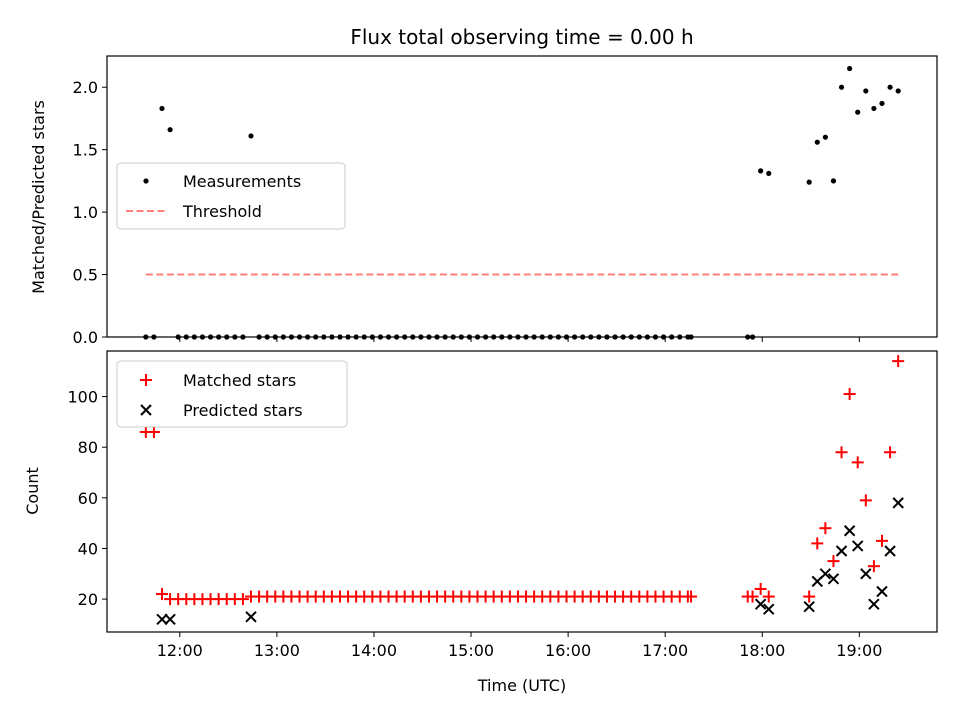  What do you see at coordinates (568, 650) in the screenshot?
I see `x-tick-label: 16:00` at bounding box center [568, 650].